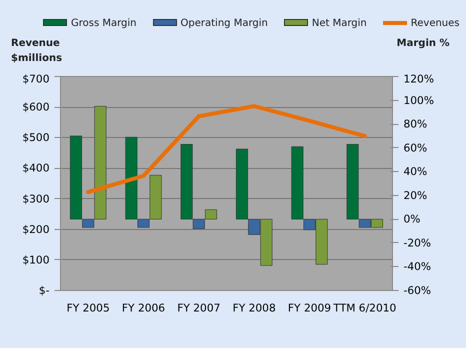 The height and width of the screenshot is (355, 466). What do you see at coordinates (423, 44) in the screenshot?
I see `y2-axis-title: Margin %` at bounding box center [423, 44].